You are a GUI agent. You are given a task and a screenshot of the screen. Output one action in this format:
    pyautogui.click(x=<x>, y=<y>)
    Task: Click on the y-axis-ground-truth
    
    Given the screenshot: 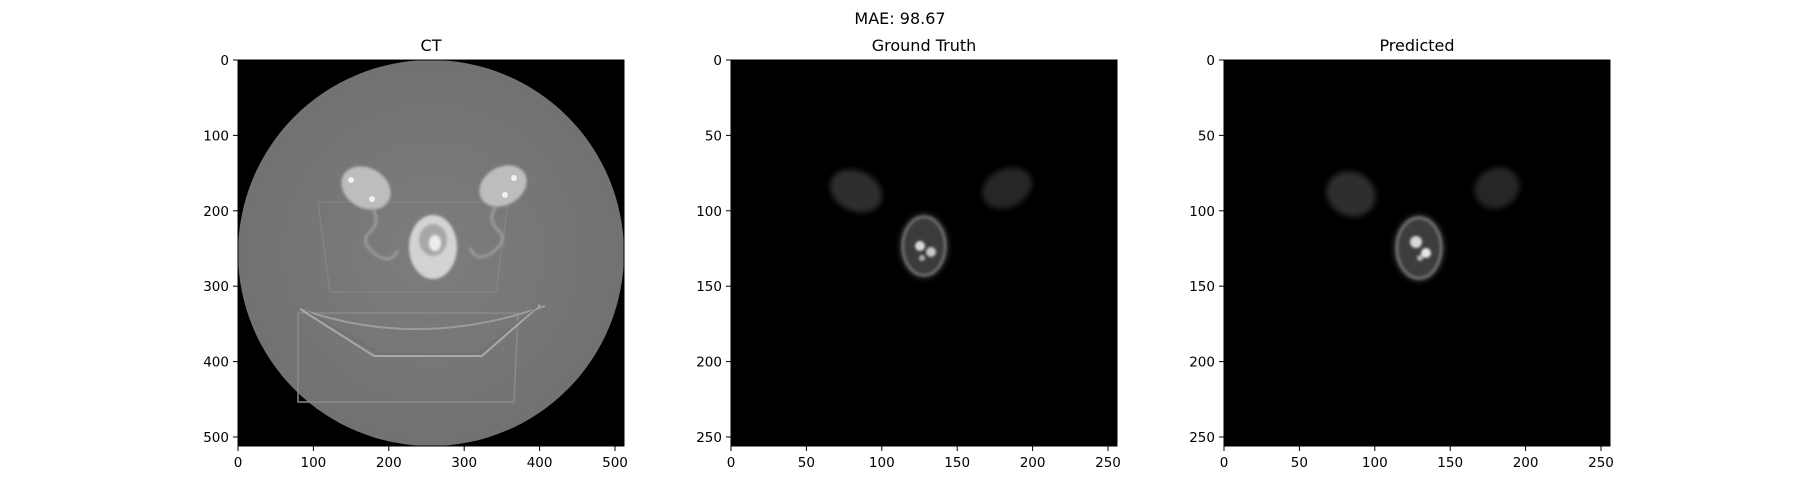 What is the action you would take?
    pyautogui.click(x=728, y=248)
    